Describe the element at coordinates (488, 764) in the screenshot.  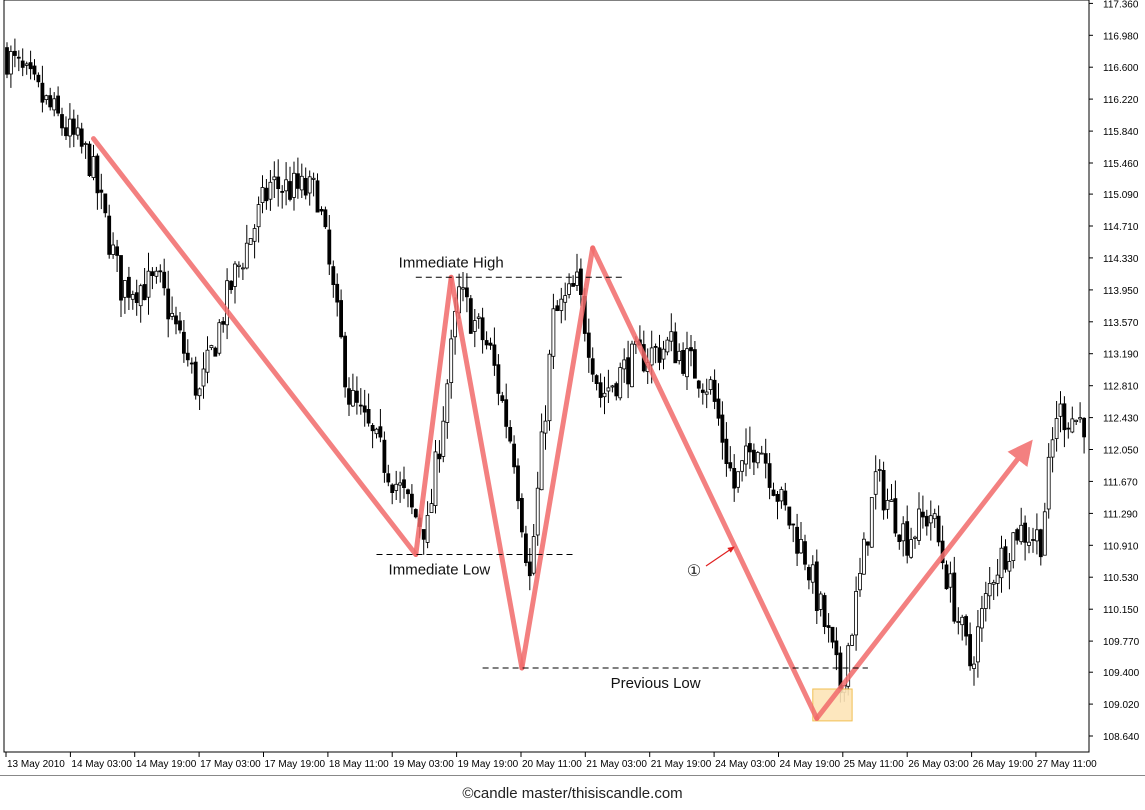
I see `time-tick-label: 19 May 19:00` at that location.